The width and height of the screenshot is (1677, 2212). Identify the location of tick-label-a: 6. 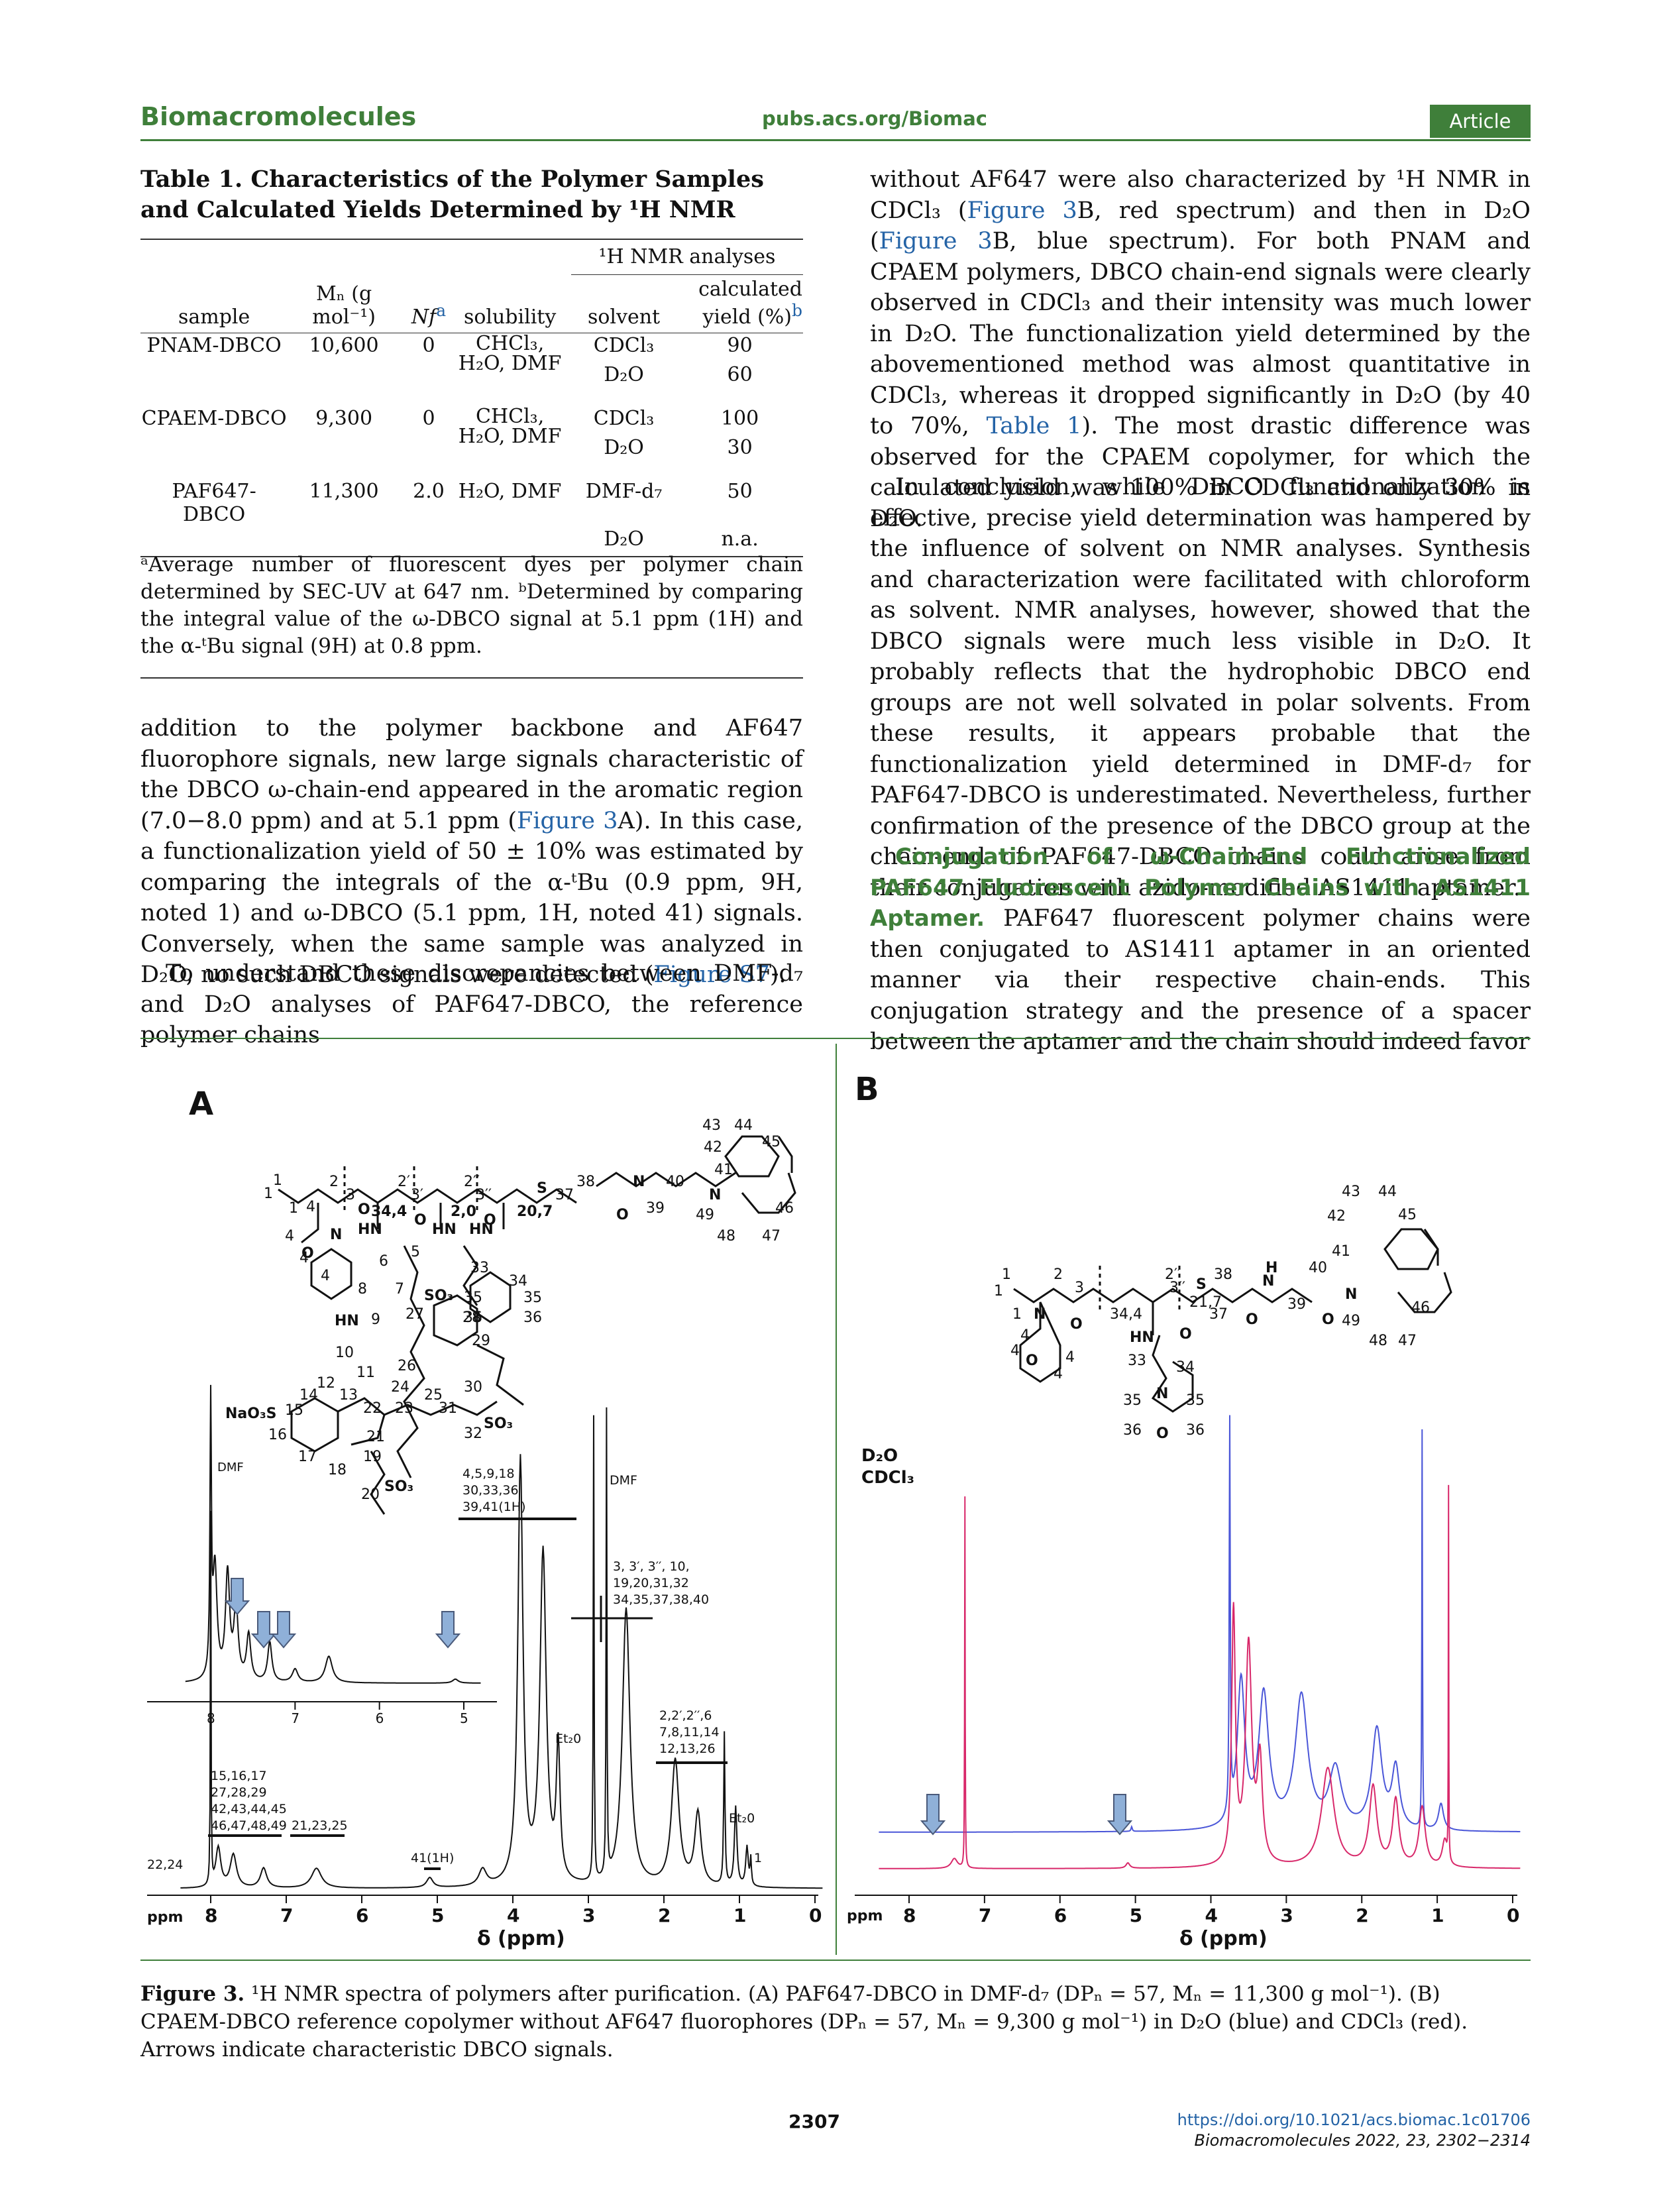
(362, 1915).